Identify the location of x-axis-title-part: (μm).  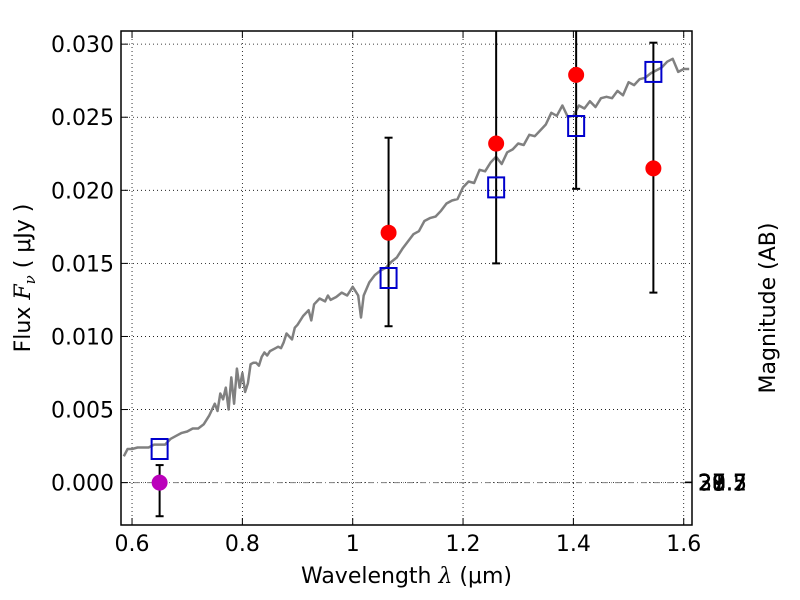
(482, 576).